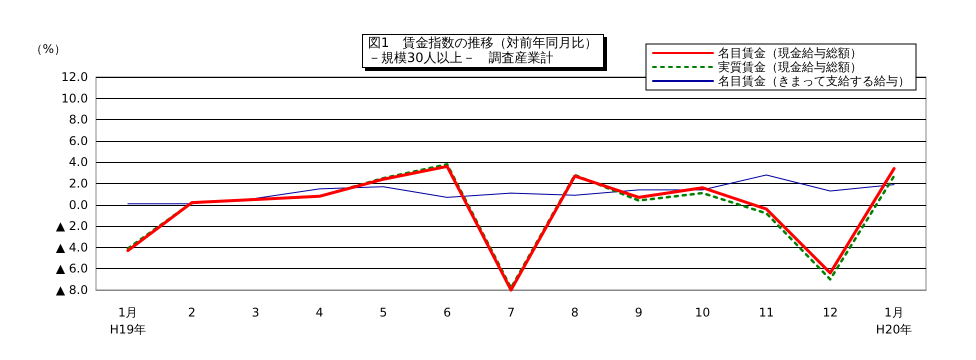  What do you see at coordinates (78, 162) in the screenshot?
I see `y-tick-label: 4.0` at bounding box center [78, 162].